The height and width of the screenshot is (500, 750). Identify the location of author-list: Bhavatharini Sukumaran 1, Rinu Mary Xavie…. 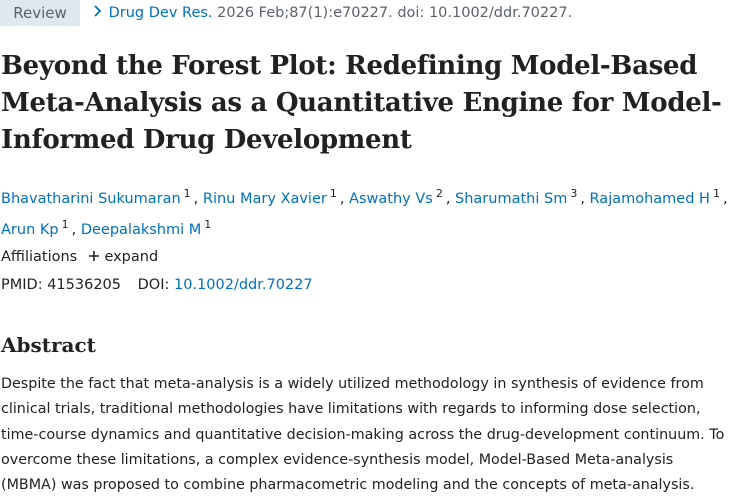
(373, 212).